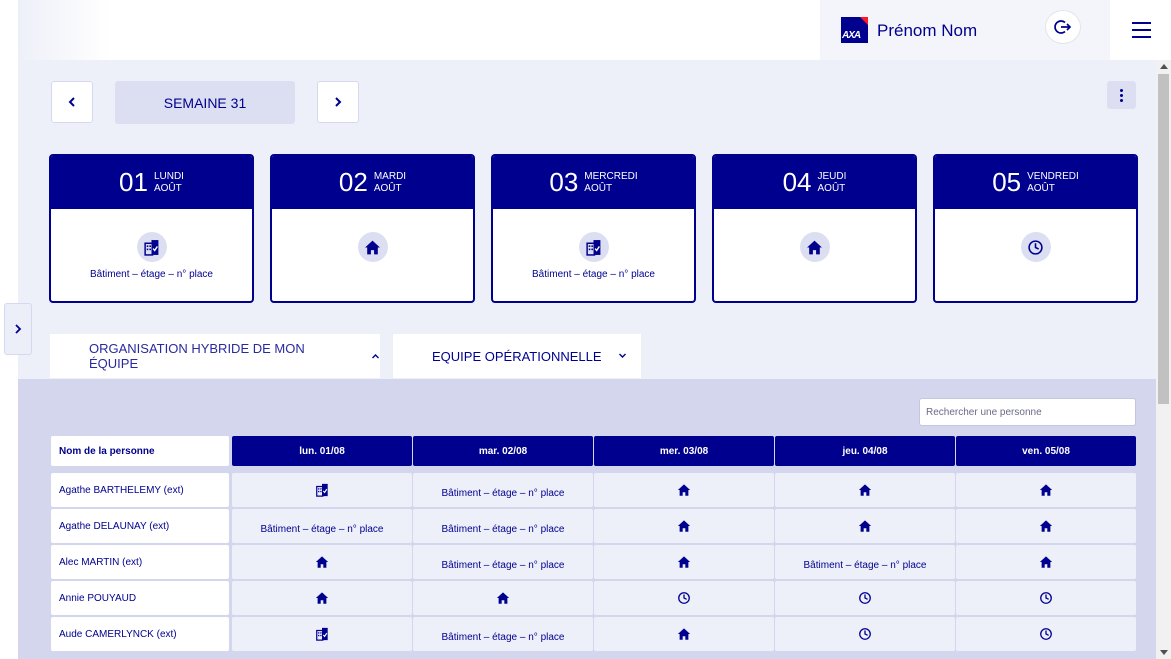 The height and width of the screenshot is (659, 1171). I want to click on logout-icon, so click(1063, 27).